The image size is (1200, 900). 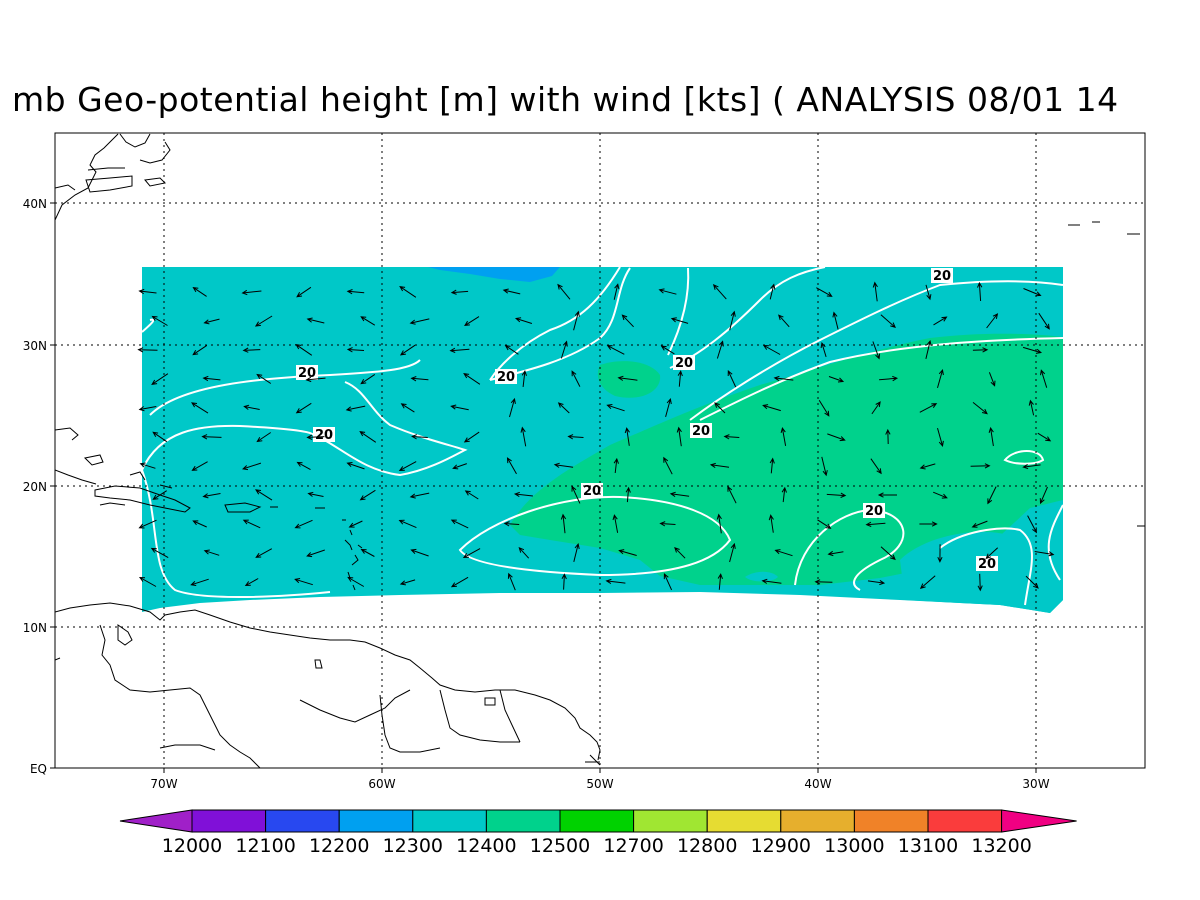 I want to click on lat-tick-label: 40N, so click(x=35, y=204).